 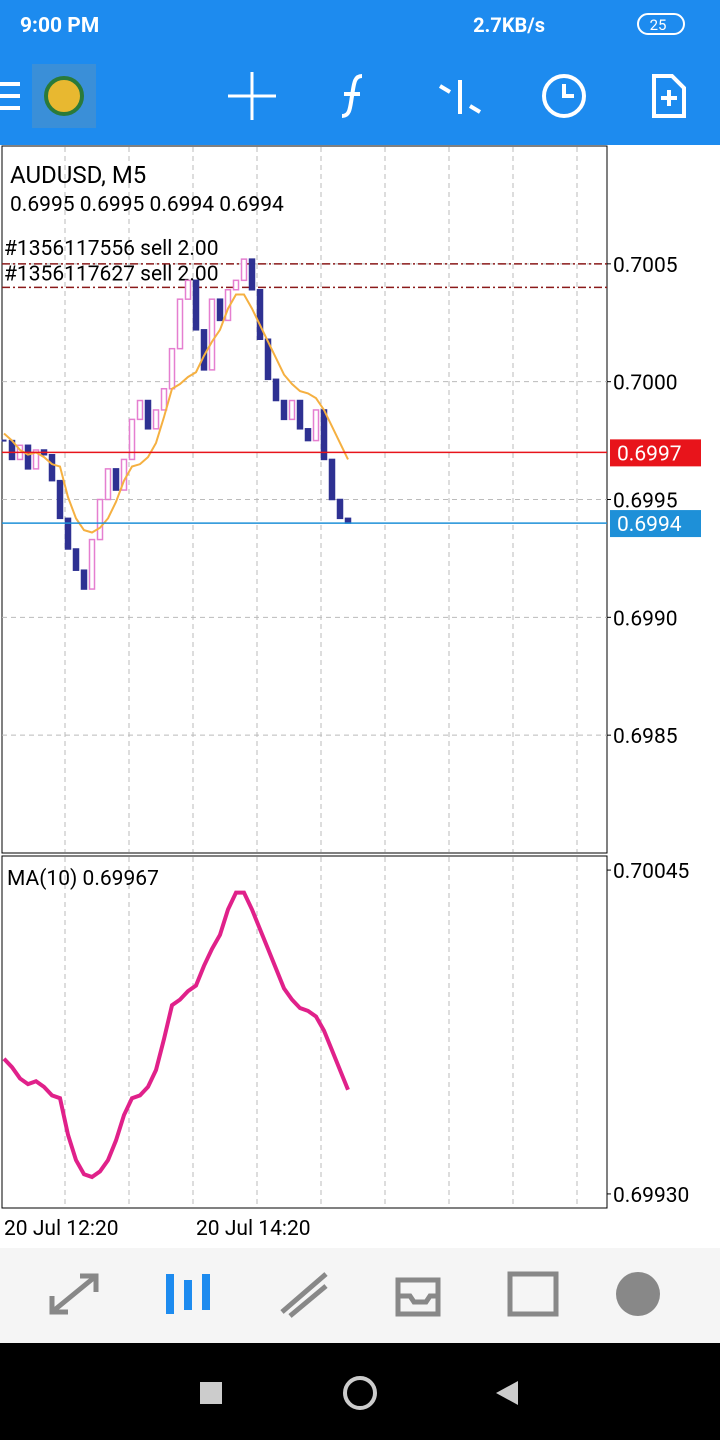 What do you see at coordinates (638, 1294) in the screenshot?
I see `chat-tab` at bounding box center [638, 1294].